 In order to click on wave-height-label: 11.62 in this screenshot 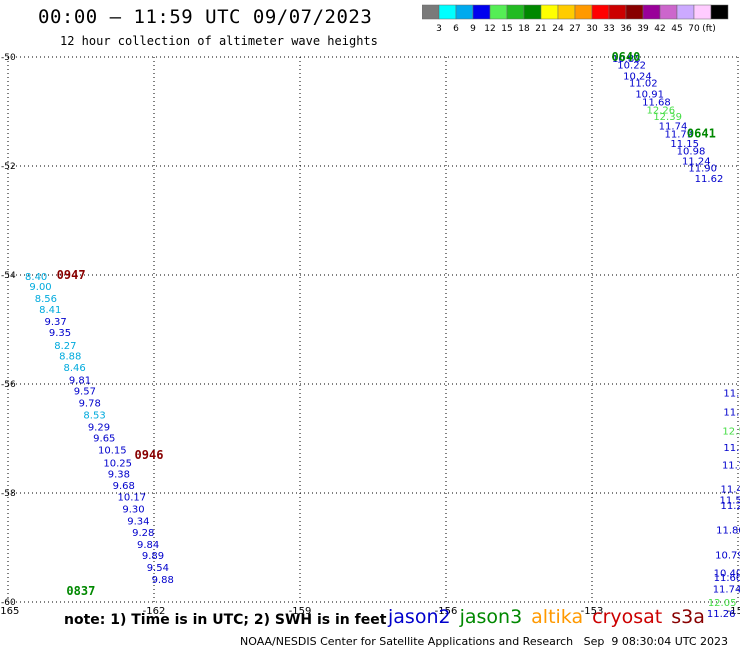, I will do `click(709, 179)`.